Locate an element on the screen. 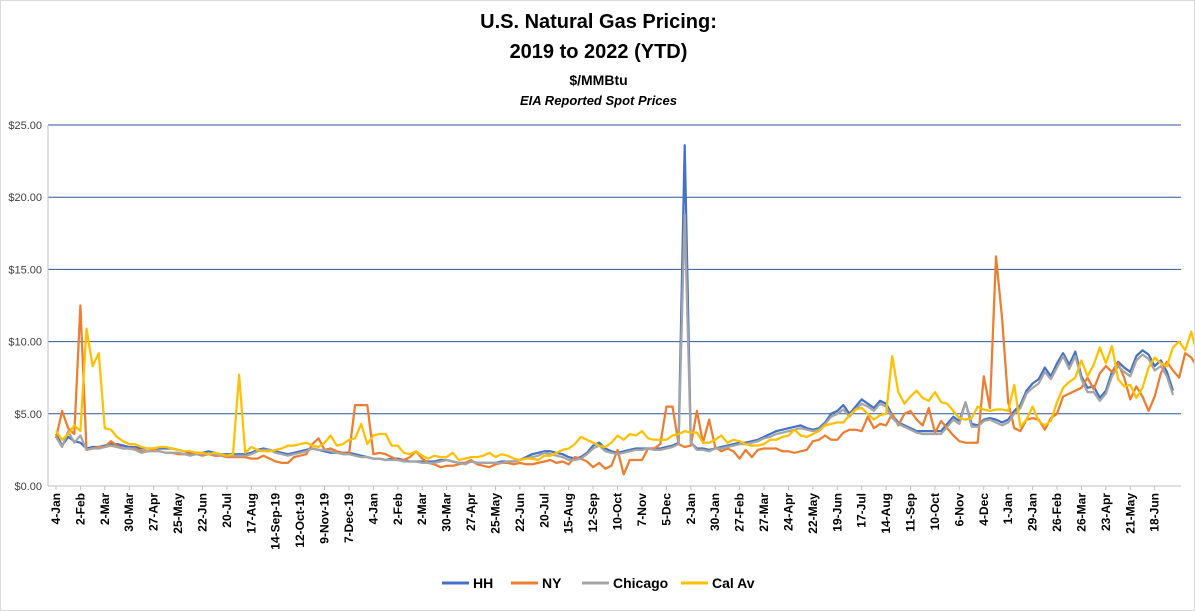 The image size is (1195, 611). y-tick-label: $5.00 is located at coordinates (28, 415).